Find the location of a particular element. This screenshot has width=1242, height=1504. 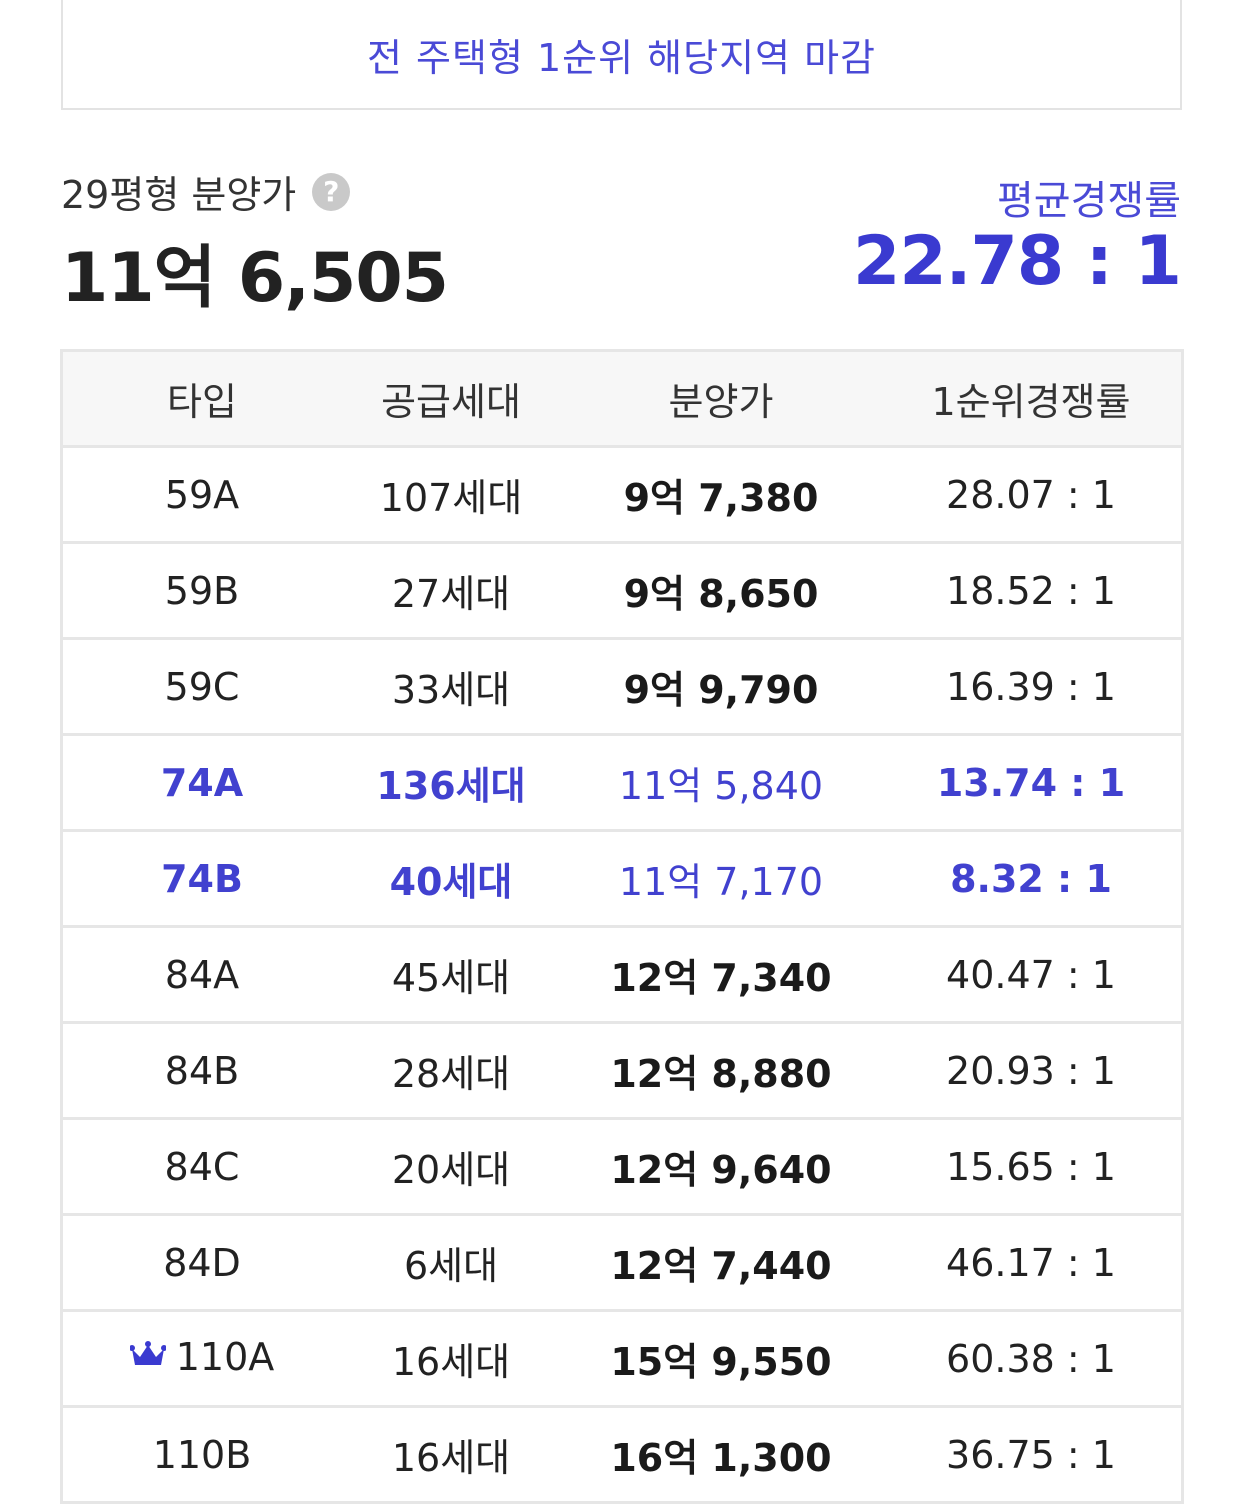

table-row: 59A 107세대 9억 7,380 28.07 : 1 is located at coordinates (622, 495).